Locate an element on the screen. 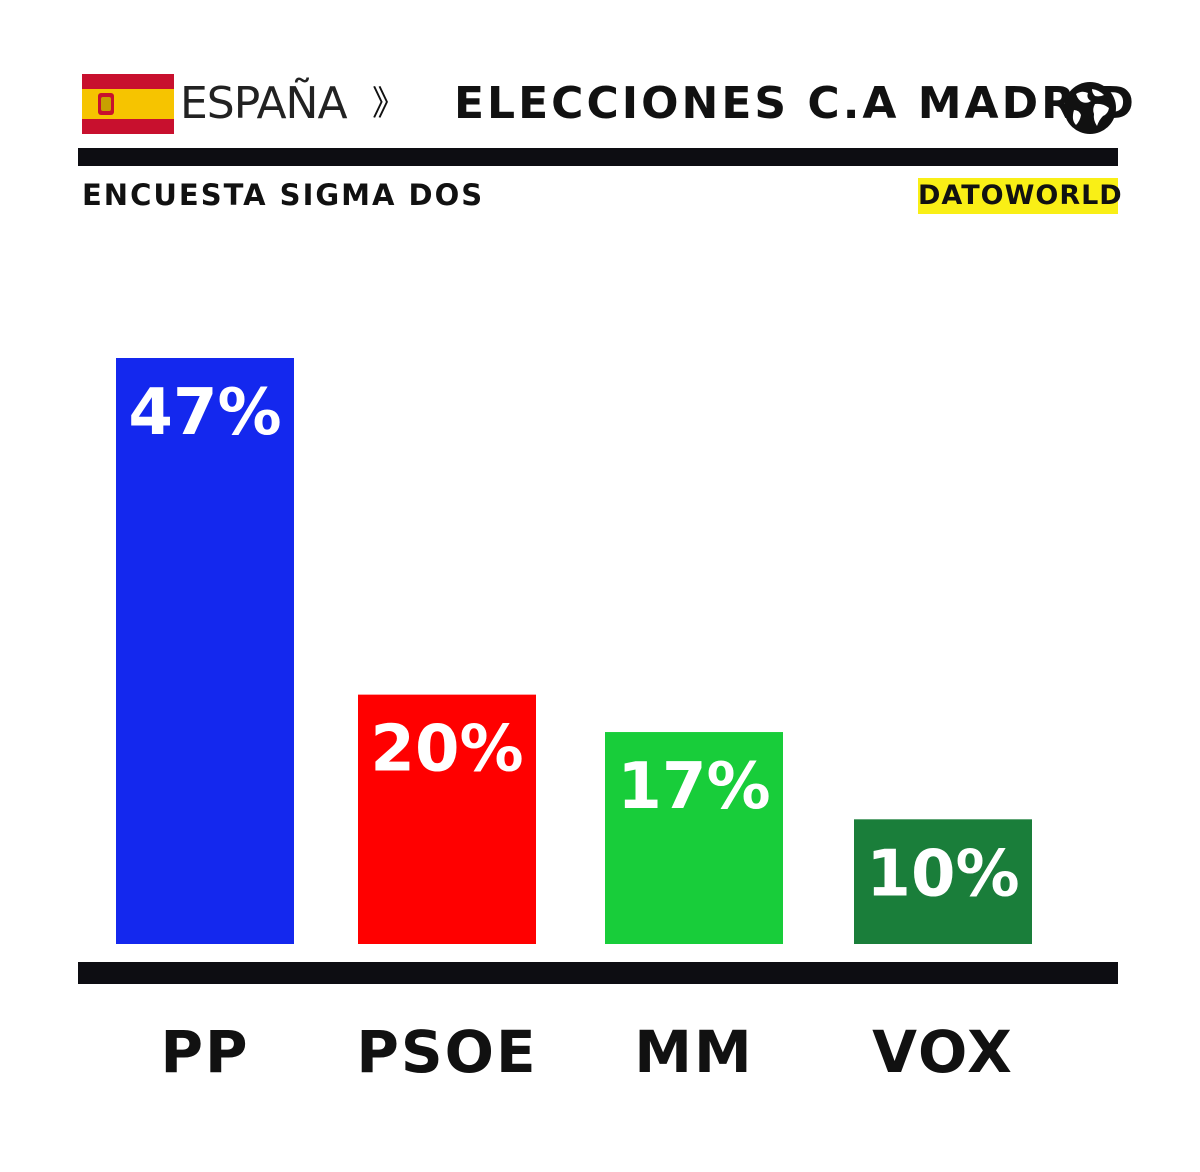 The image size is (1200, 1172). data-label-pp: 47% is located at coordinates (204, 413).